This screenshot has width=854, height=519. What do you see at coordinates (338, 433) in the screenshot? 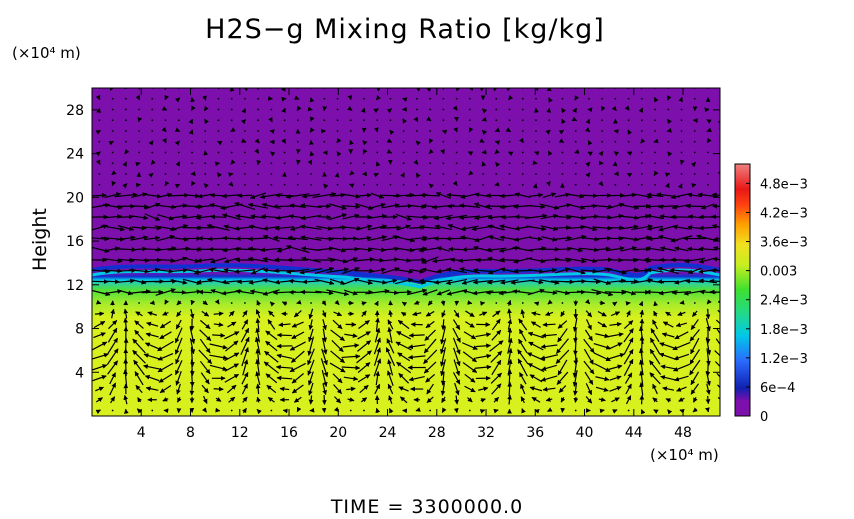
I see `x-tick-label: 20` at bounding box center [338, 433].